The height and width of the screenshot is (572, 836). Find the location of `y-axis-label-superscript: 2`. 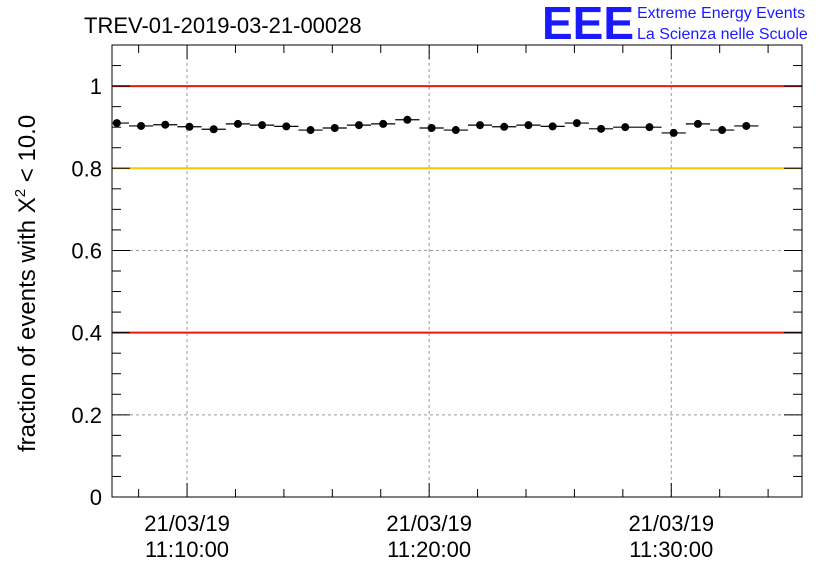

y-axis-label-superscript: 2 is located at coordinates (20, 193).